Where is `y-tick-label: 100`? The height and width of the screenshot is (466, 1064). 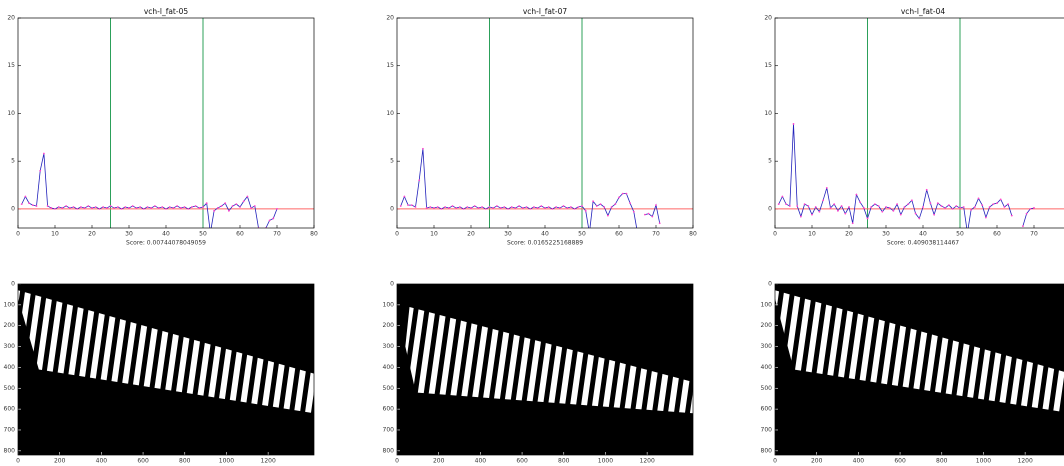
y-tick-label: 100 is located at coordinates (767, 304).